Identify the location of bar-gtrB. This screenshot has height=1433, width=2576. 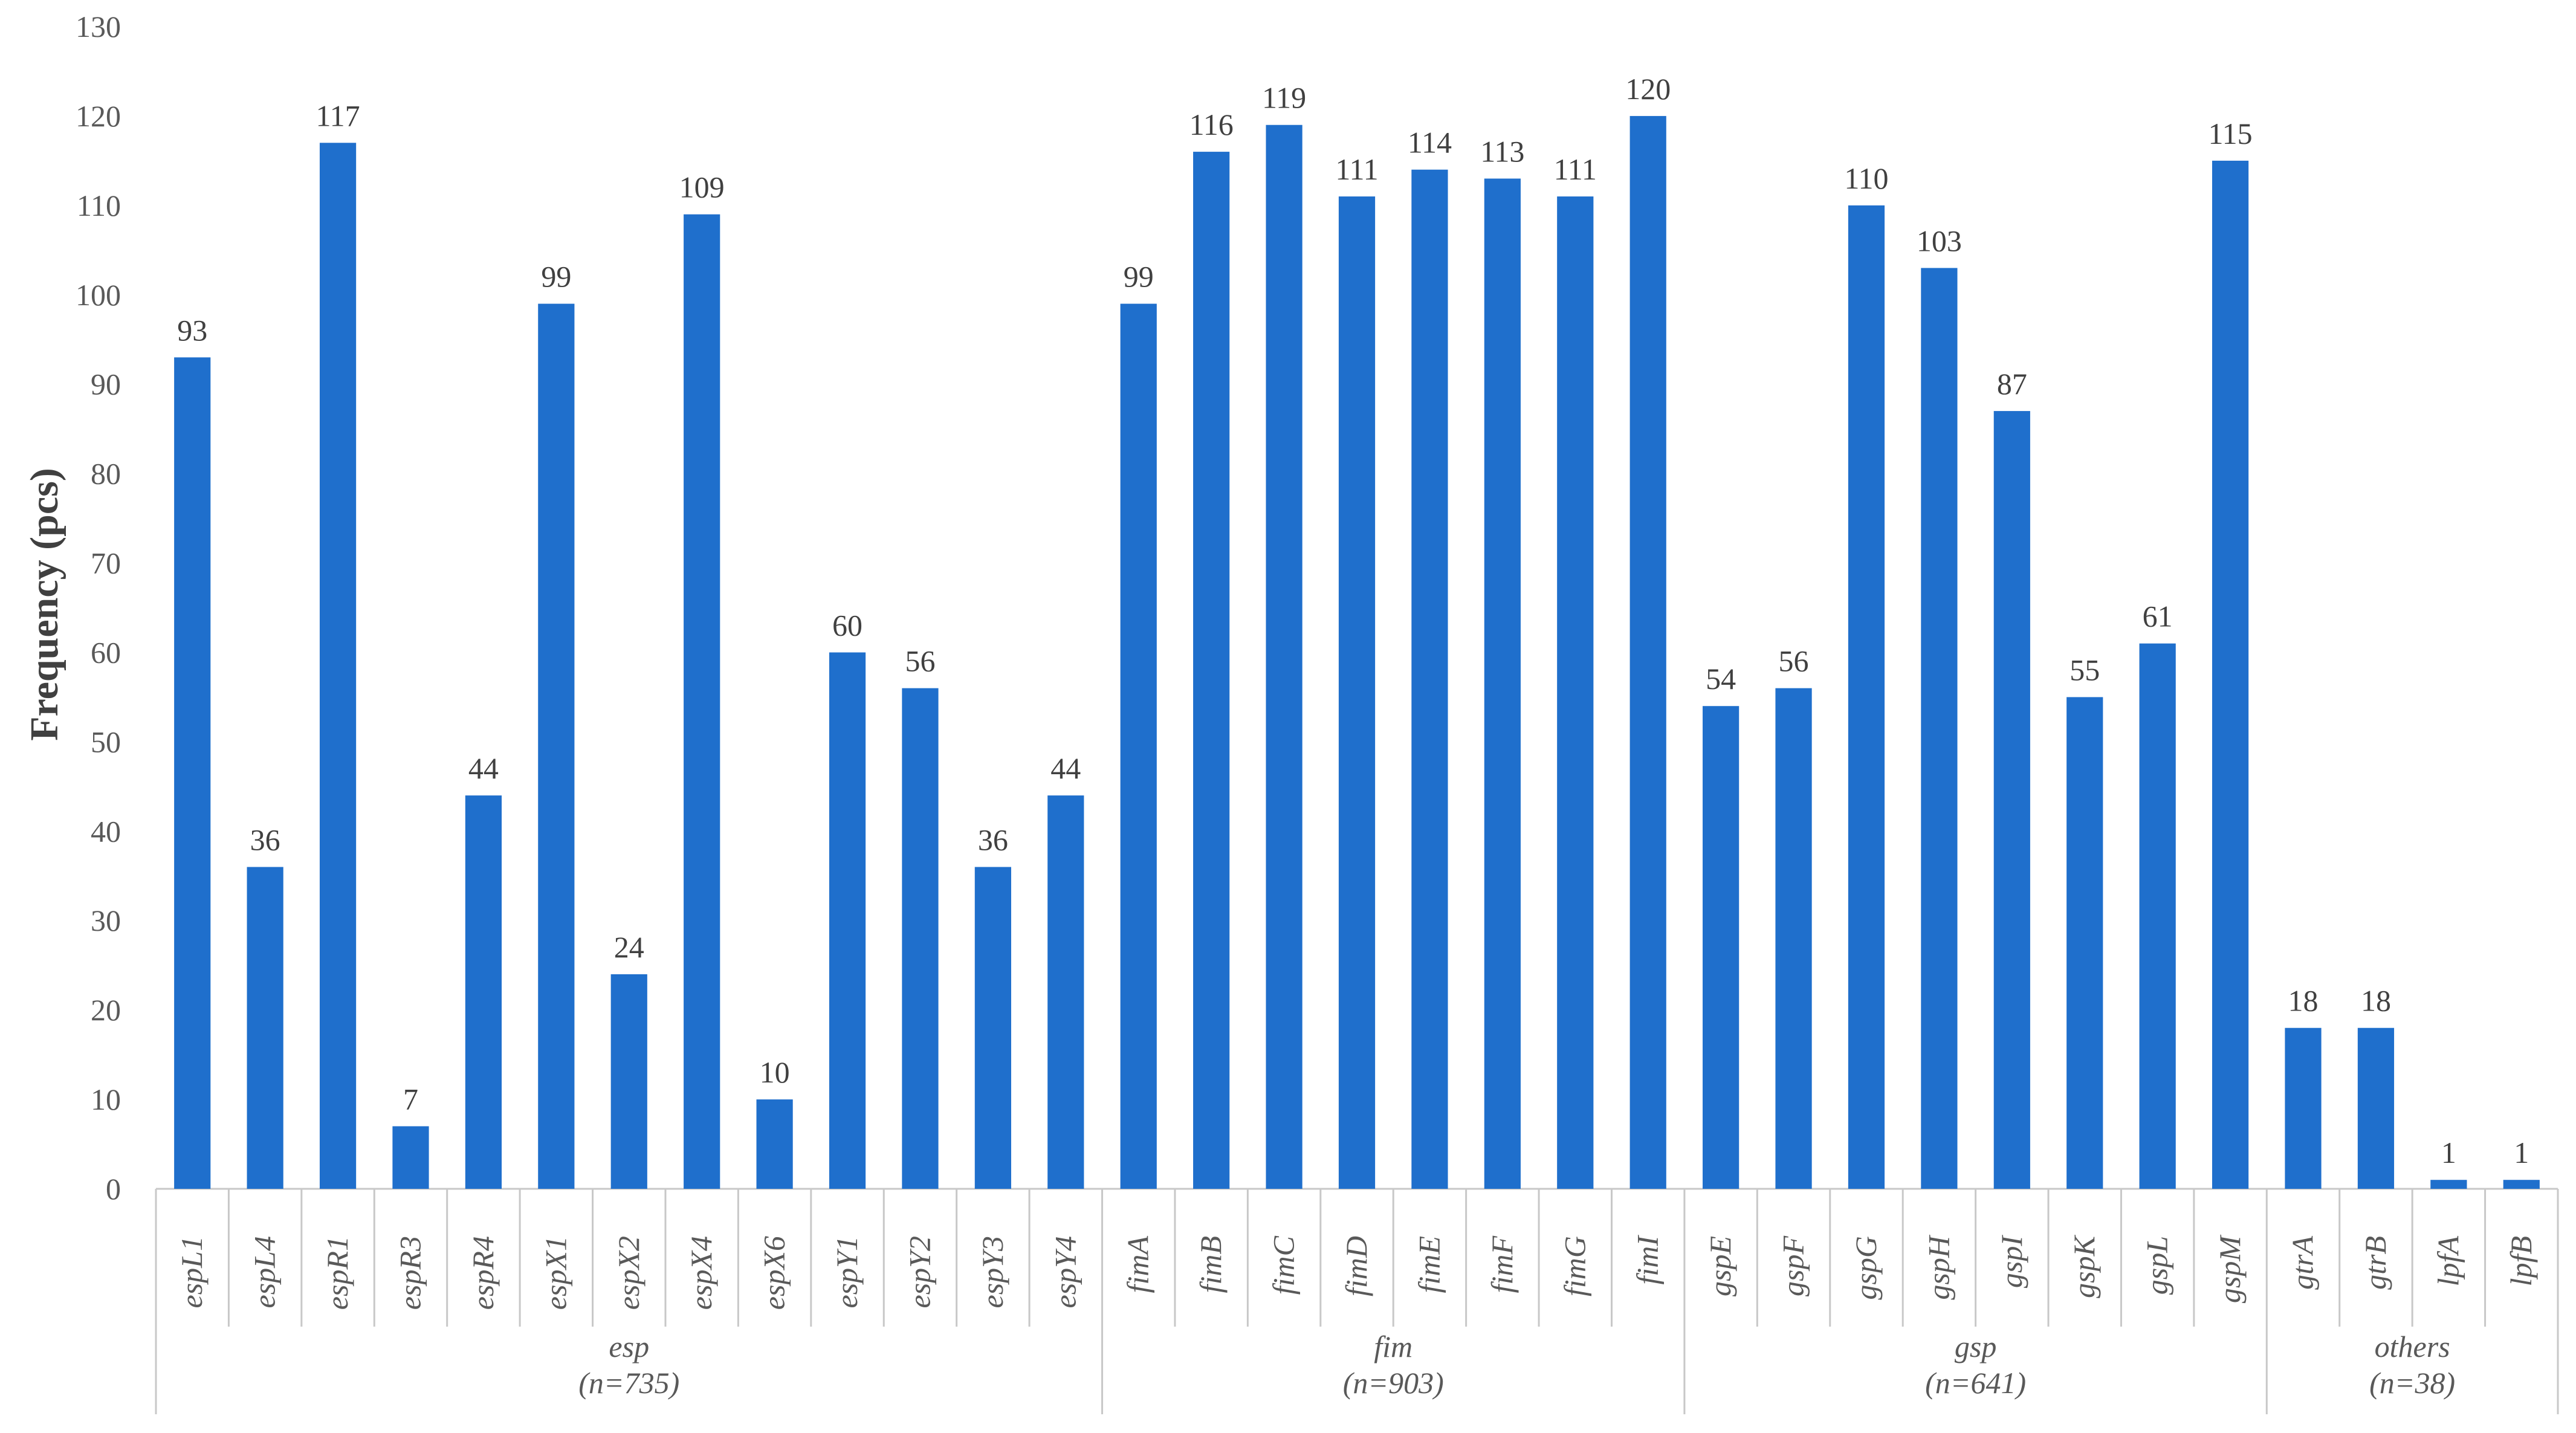
(2376, 1108).